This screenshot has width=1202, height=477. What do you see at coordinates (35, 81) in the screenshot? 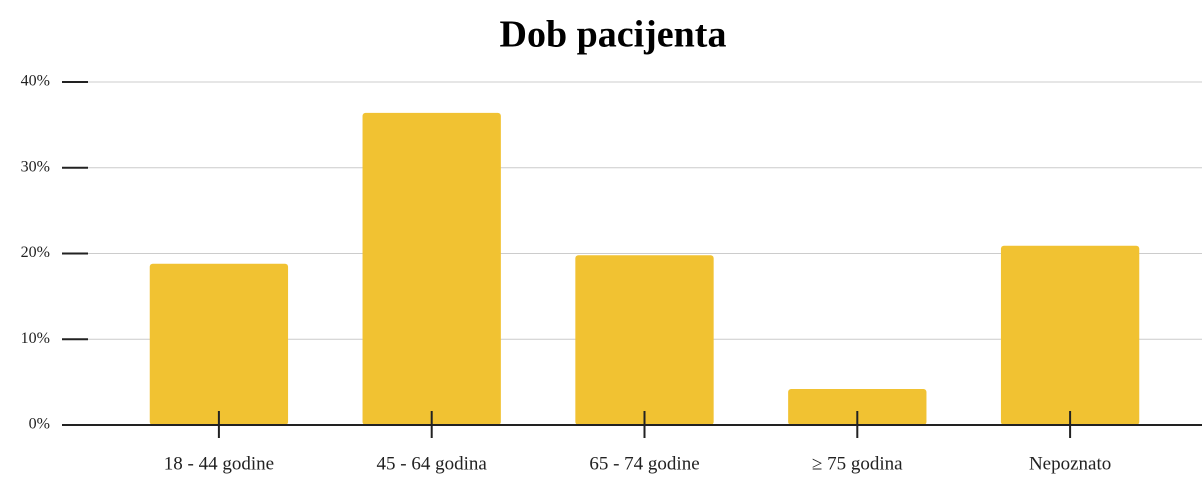
I see `y-tick-label: 40%` at bounding box center [35, 81].